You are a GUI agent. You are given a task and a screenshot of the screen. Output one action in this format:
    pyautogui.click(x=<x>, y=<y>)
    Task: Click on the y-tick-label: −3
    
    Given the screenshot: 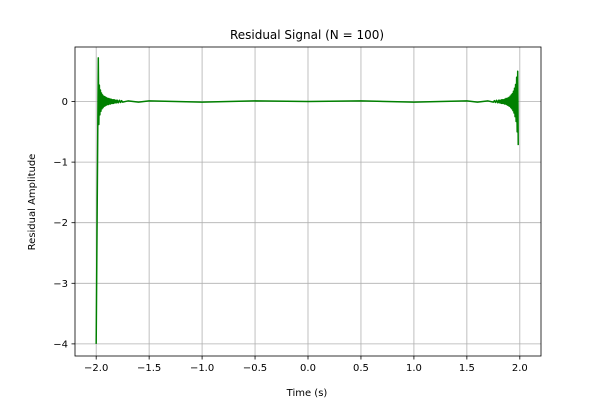 What is the action you would take?
    pyautogui.click(x=60, y=284)
    